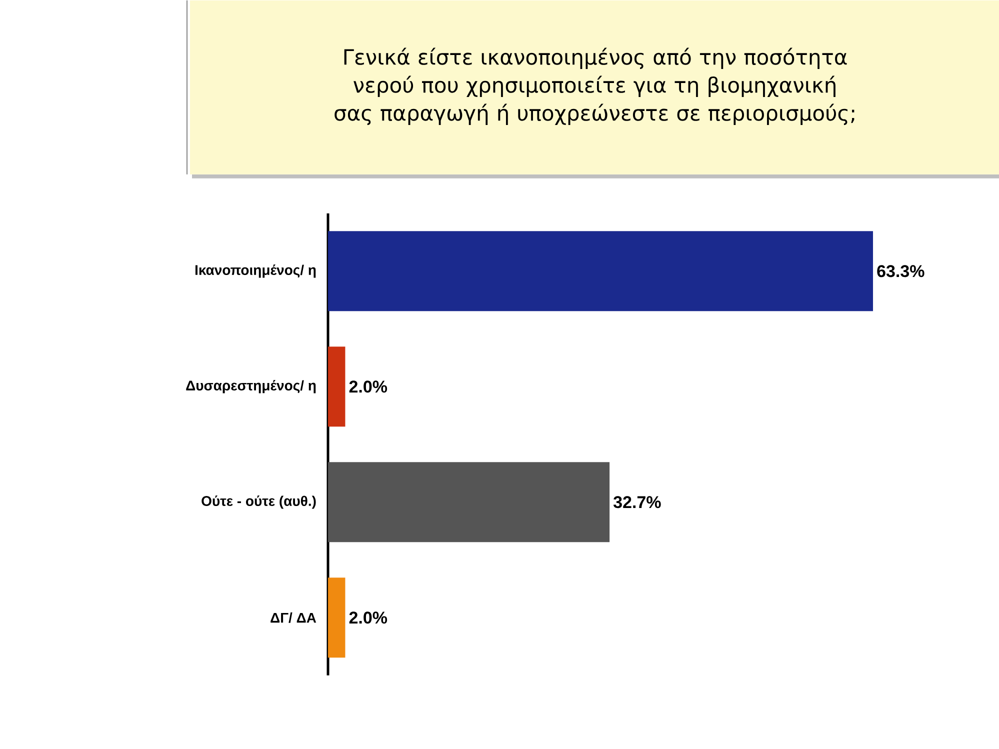 Image resolution: width=999 pixels, height=749 pixels. I want to click on y-tick-label: Ούτε - ούτε (αυθ.), so click(259, 502).